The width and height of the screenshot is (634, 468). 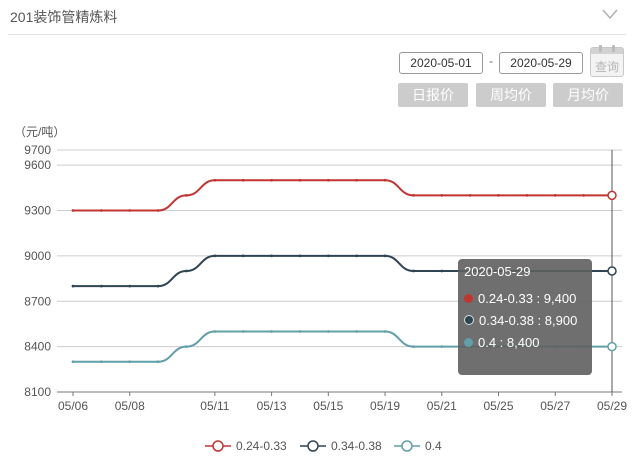 What do you see at coordinates (37, 211) in the screenshot?
I see `y-tick-label: 9300` at bounding box center [37, 211].